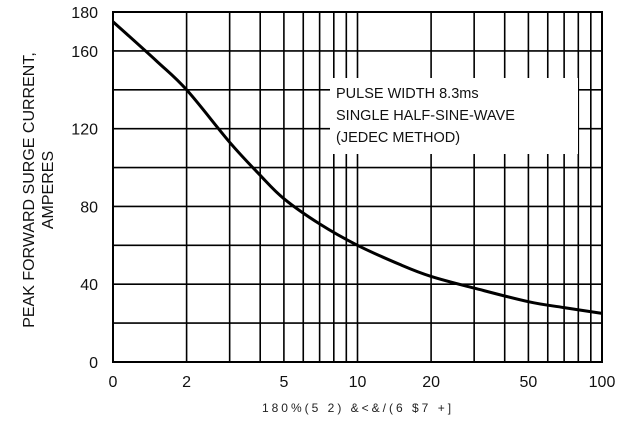 This screenshot has height=426, width=633. What do you see at coordinates (84, 188) in the screenshot?
I see `y-tick-labels: 0 40 80 120 160 180` at bounding box center [84, 188].